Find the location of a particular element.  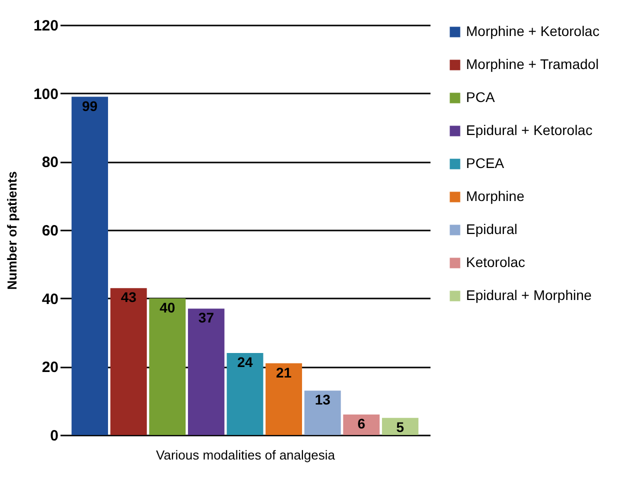

legend-label: Epidural + Morphine is located at coordinates (529, 295).